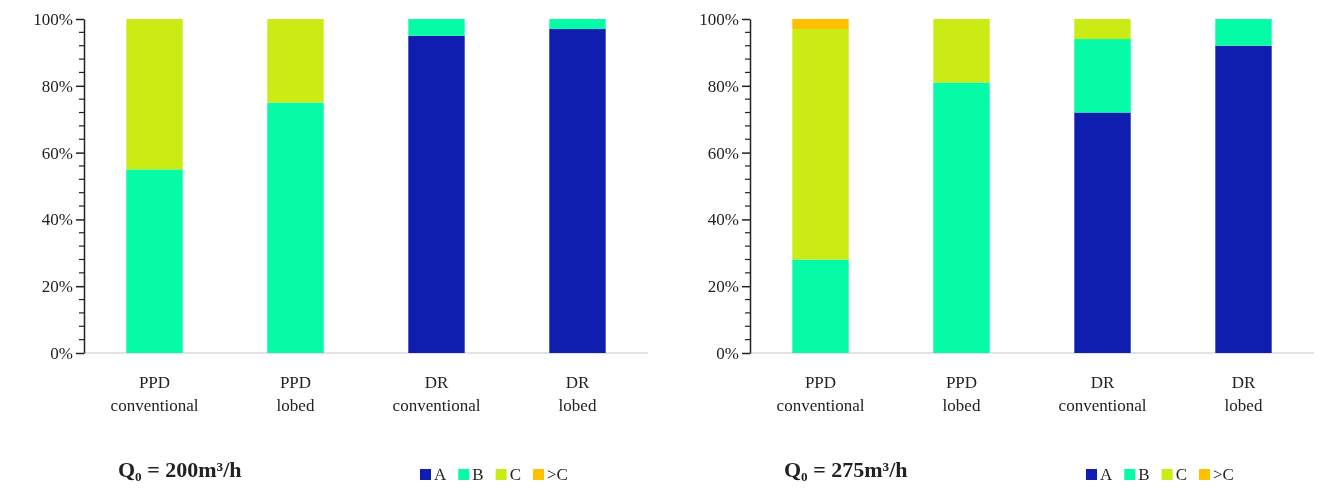 The width and height of the screenshot is (1333, 499). Describe the element at coordinates (846, 469) in the screenshot. I see `text: Q₀ = 275m³/h` at that location.